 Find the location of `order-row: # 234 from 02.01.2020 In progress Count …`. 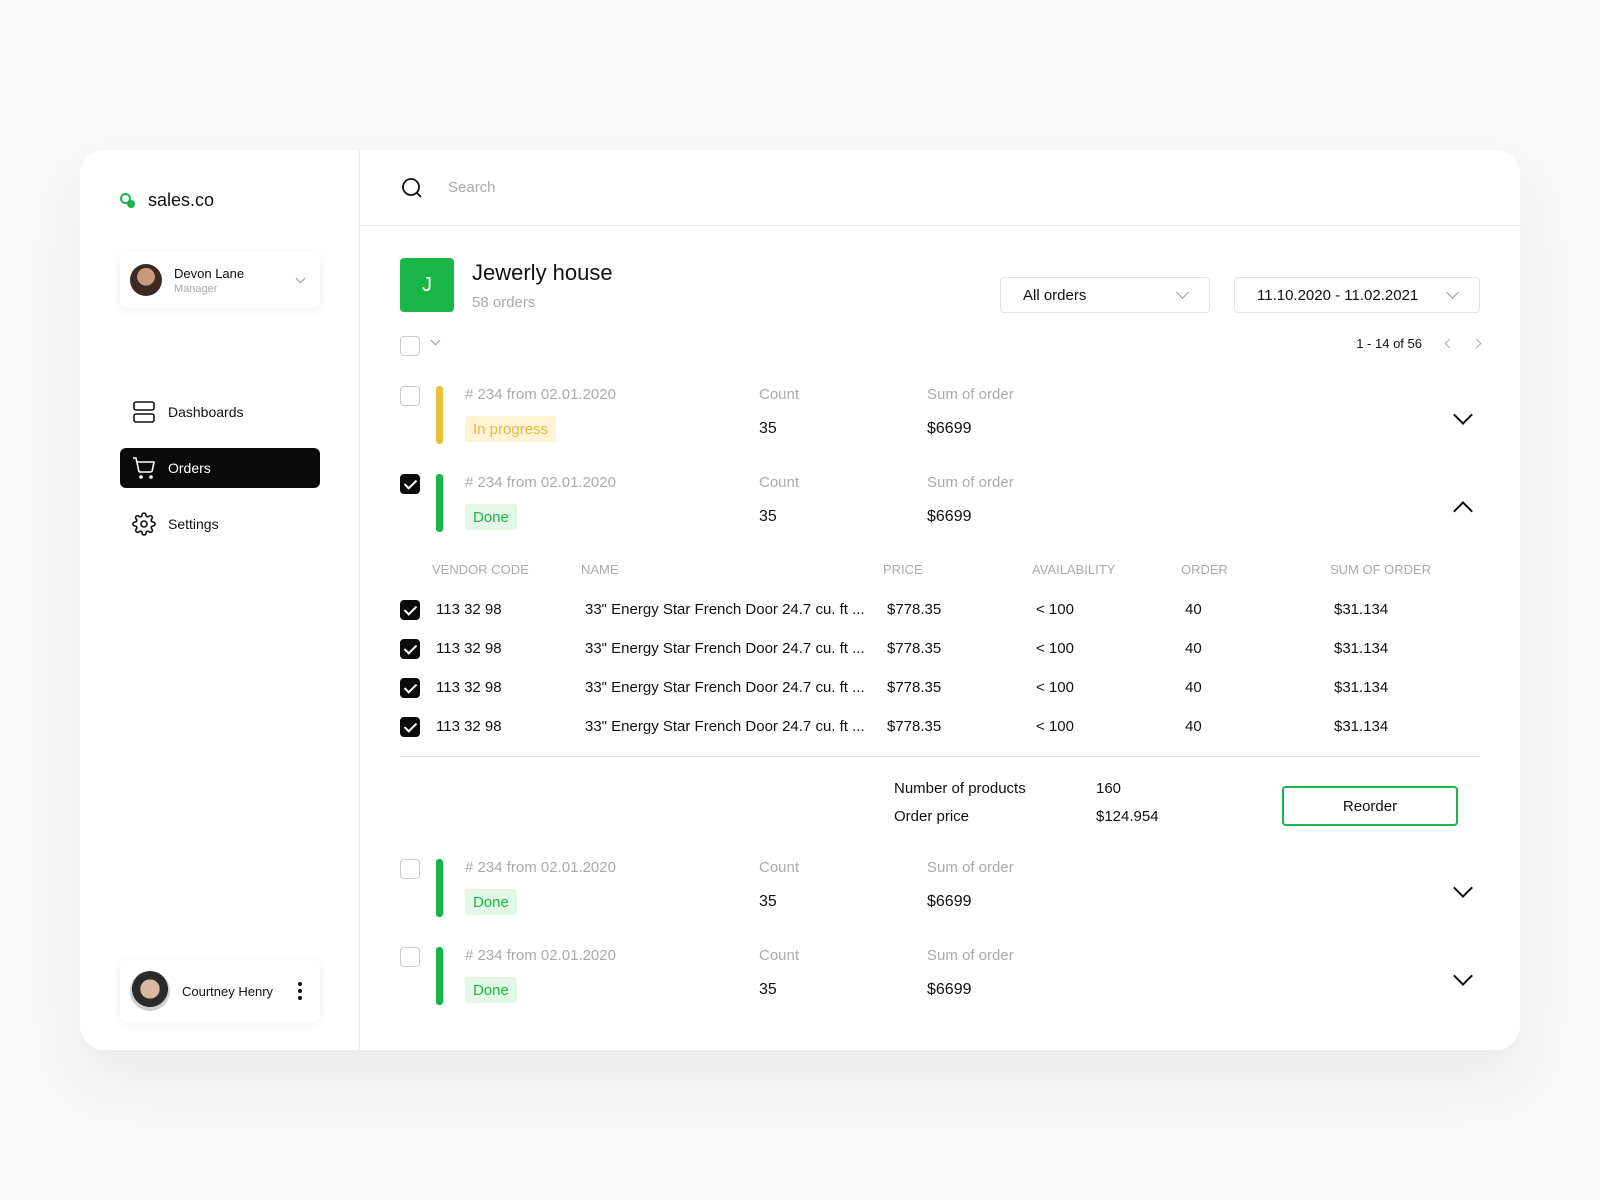

order-row: # 234 from 02.01.2020 In progress Count … is located at coordinates (940, 416).